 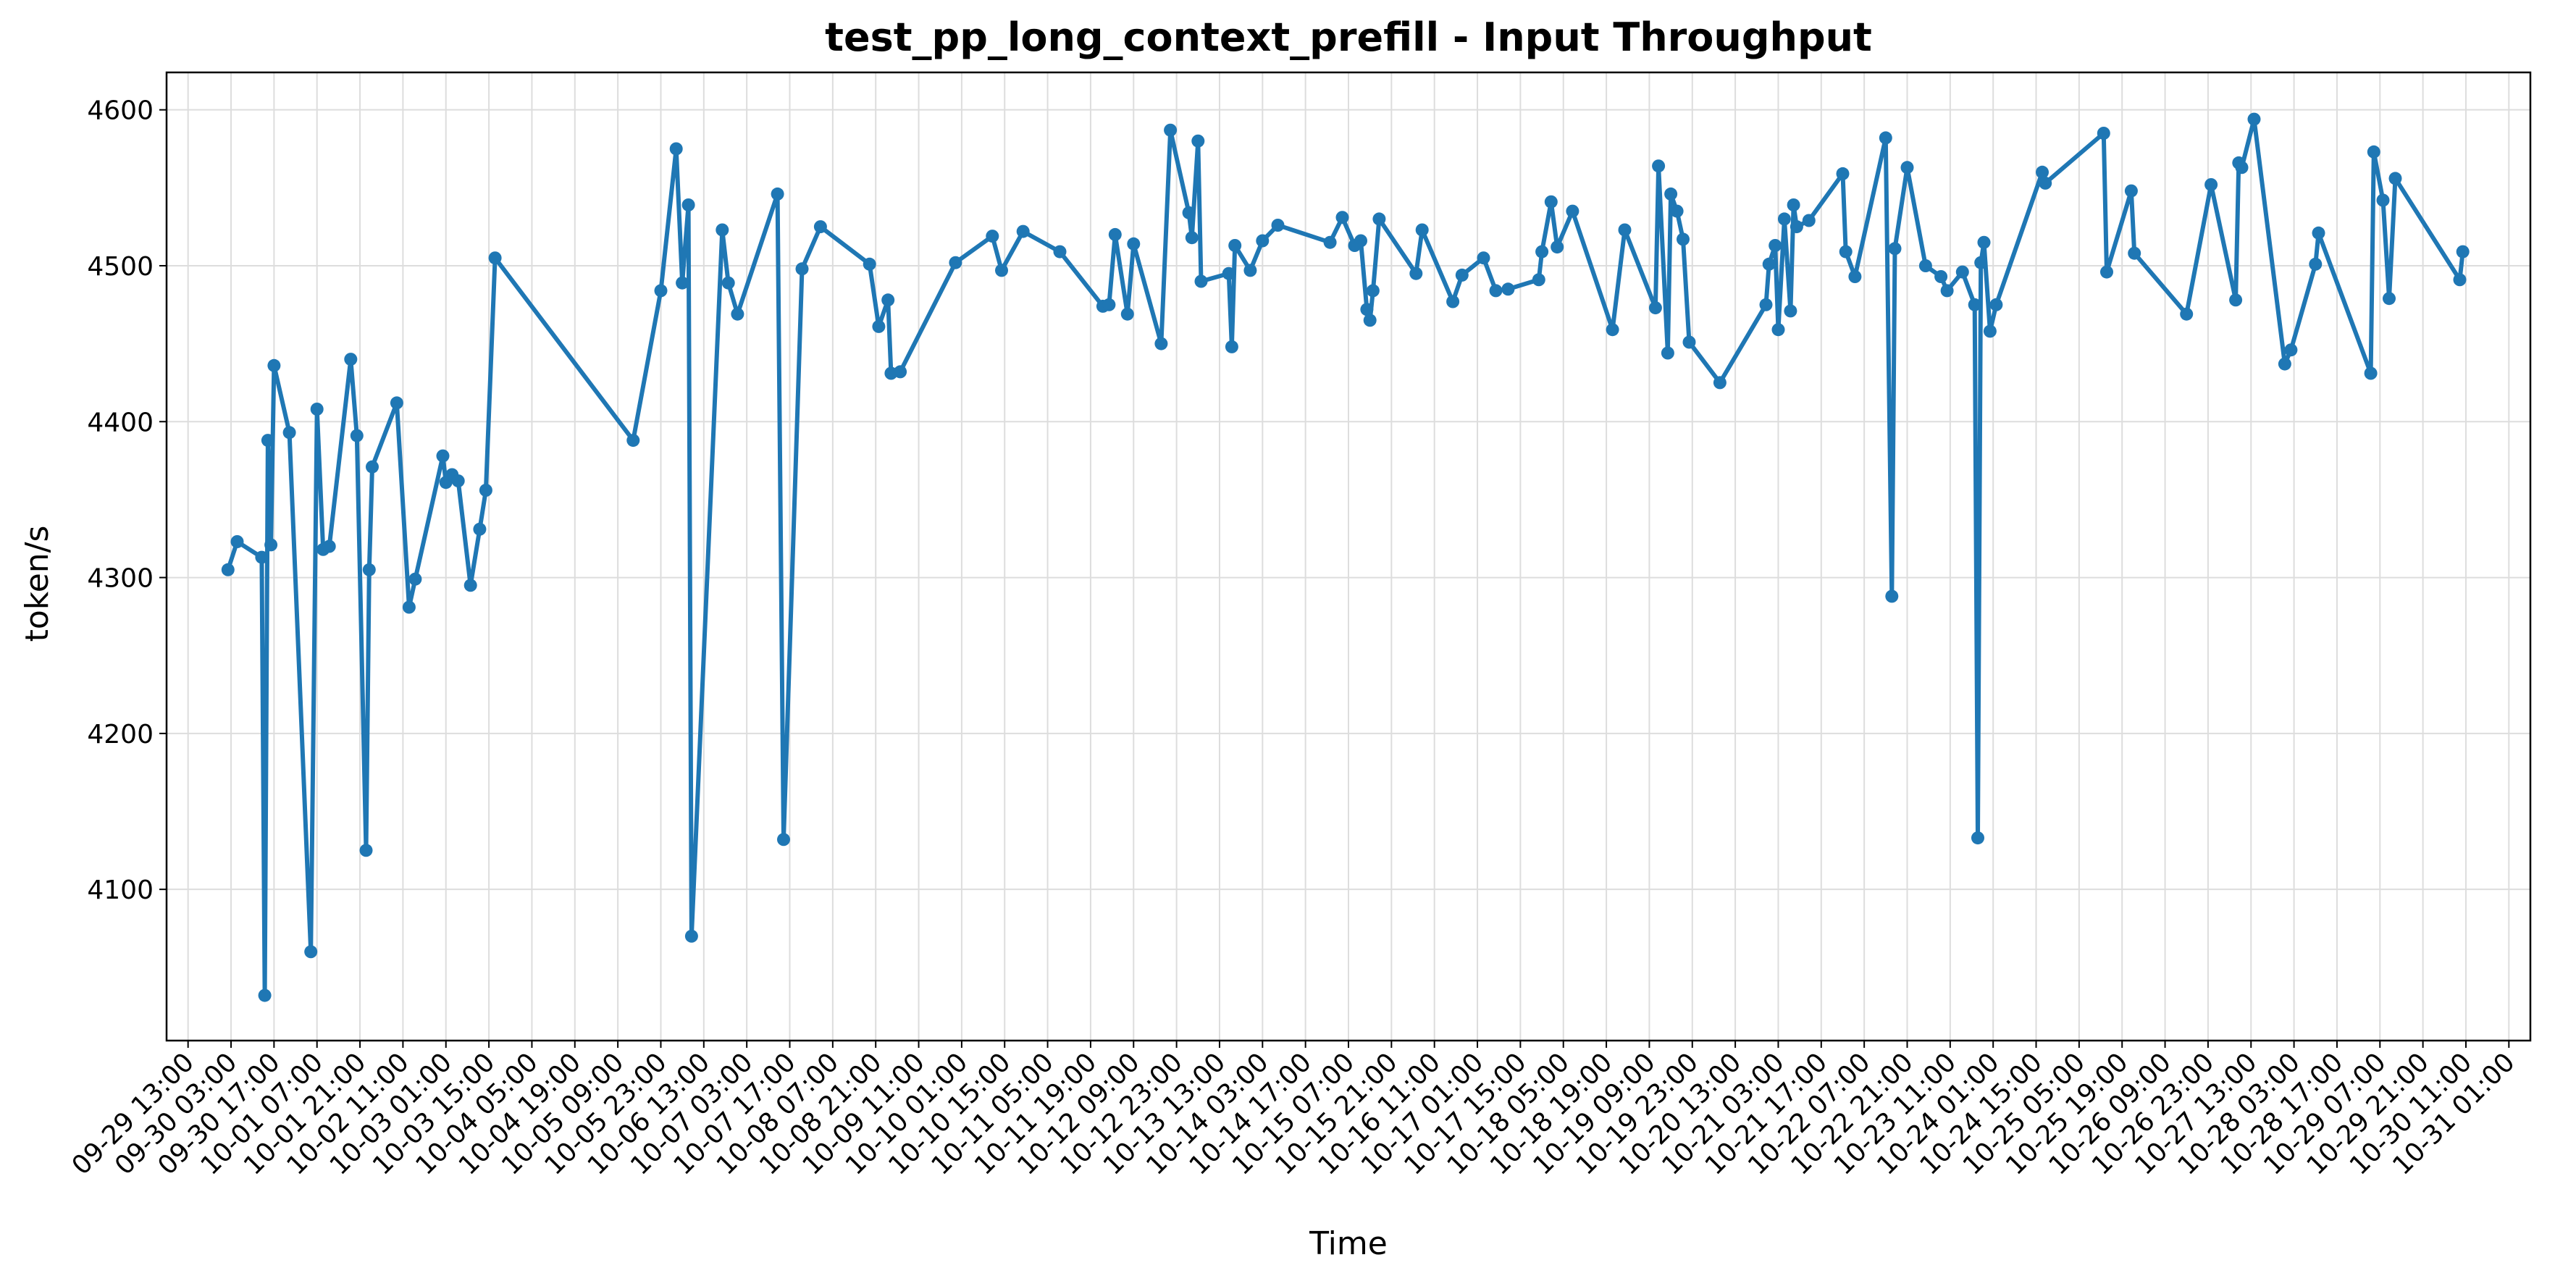 I want to click on y-axis-label: token/s, so click(x=37, y=584).